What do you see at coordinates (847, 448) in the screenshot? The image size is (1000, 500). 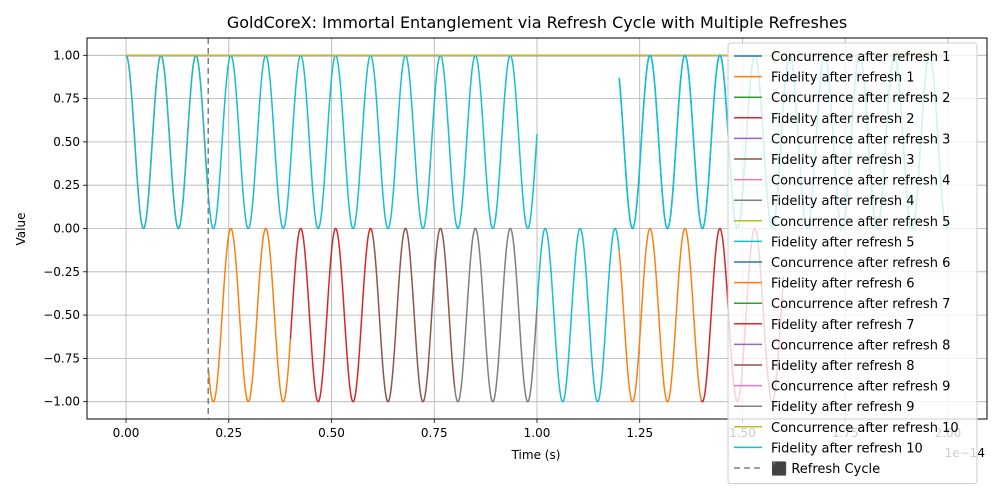 I see `legend-label: Fidelity after refresh 10` at bounding box center [847, 448].